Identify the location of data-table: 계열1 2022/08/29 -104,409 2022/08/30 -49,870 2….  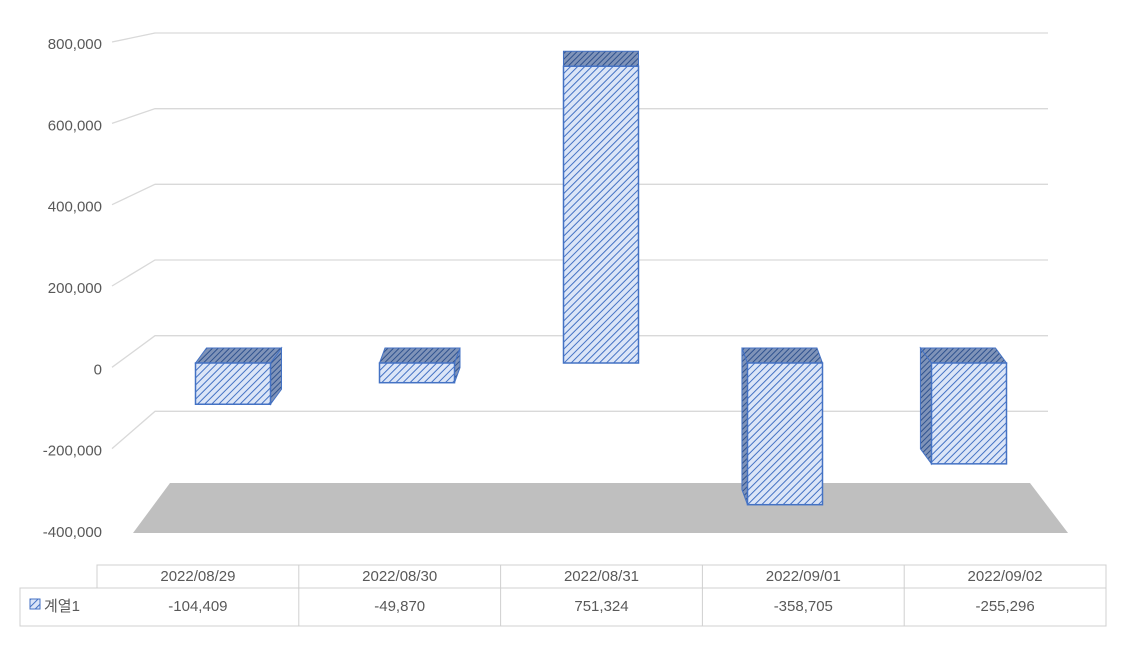
(563, 595).